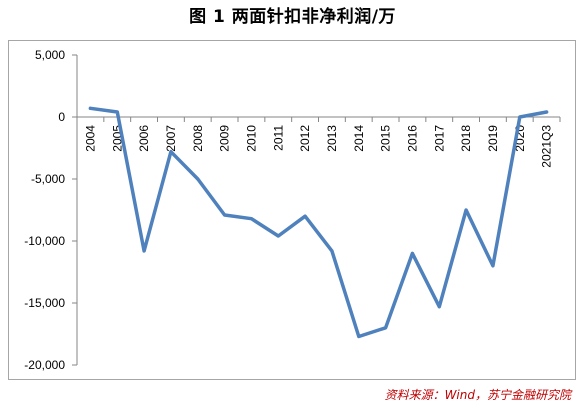  Describe the element at coordinates (359, 138) in the screenshot. I see `x-tick-label: 2014` at that location.